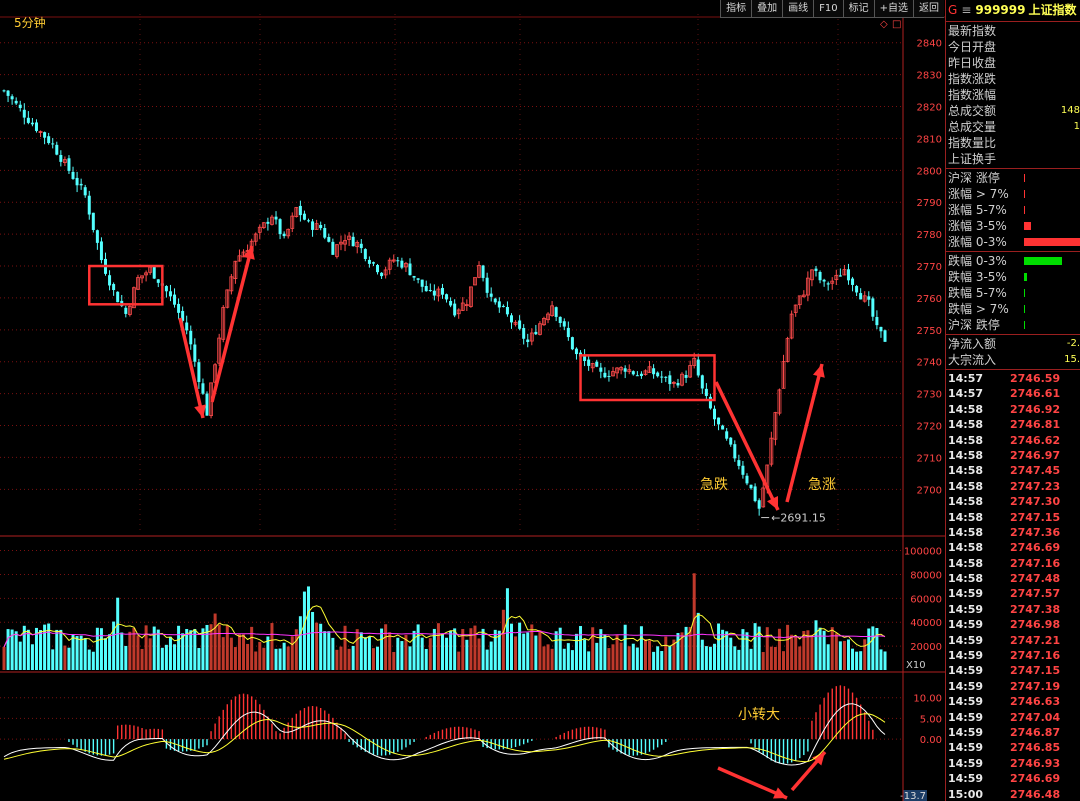  I want to click on tick-price: 2747.21, so click(1035, 640).